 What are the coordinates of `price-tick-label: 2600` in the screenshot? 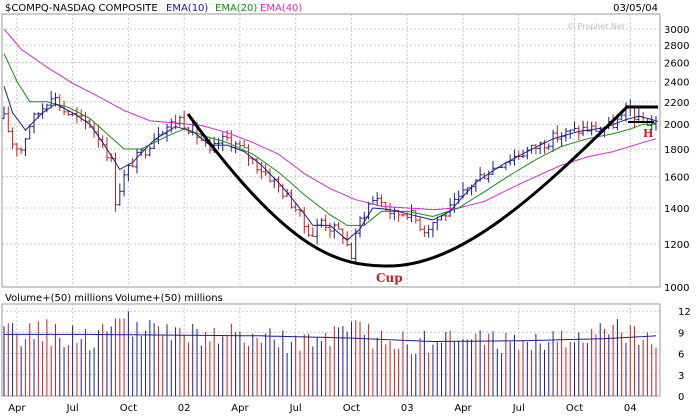 It's located at (676, 64).